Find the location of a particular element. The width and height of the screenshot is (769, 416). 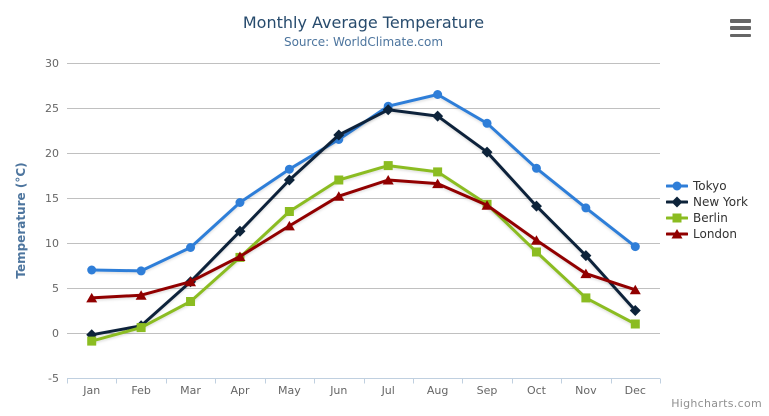

y-axis-label: 5 is located at coordinates (55, 288).